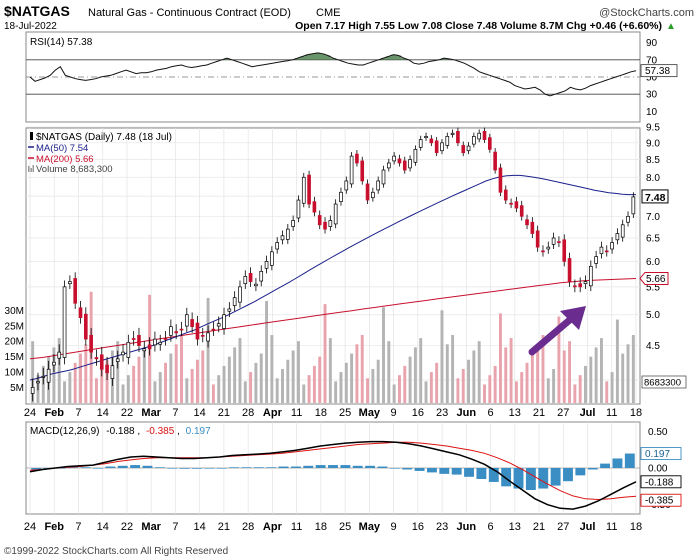 The height and width of the screenshot is (560, 698). Describe the element at coordinates (658, 469) in the screenshot. I see `macd-tick-label: 0.00` at that location.